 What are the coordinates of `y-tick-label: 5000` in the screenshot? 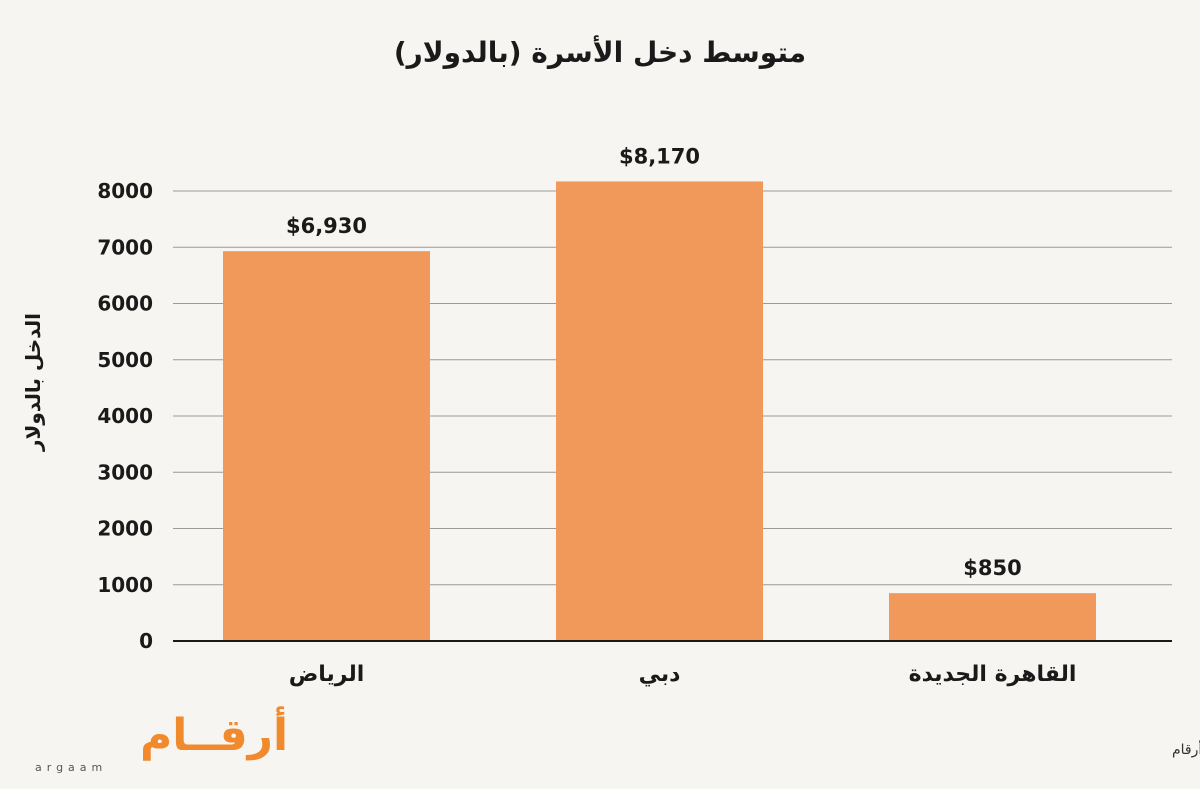 It's located at (125, 360).